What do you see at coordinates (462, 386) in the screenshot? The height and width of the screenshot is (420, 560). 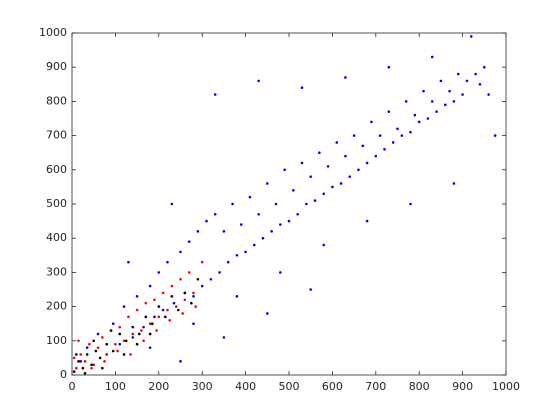 I see `x-tick-label: 900` at bounding box center [462, 386].